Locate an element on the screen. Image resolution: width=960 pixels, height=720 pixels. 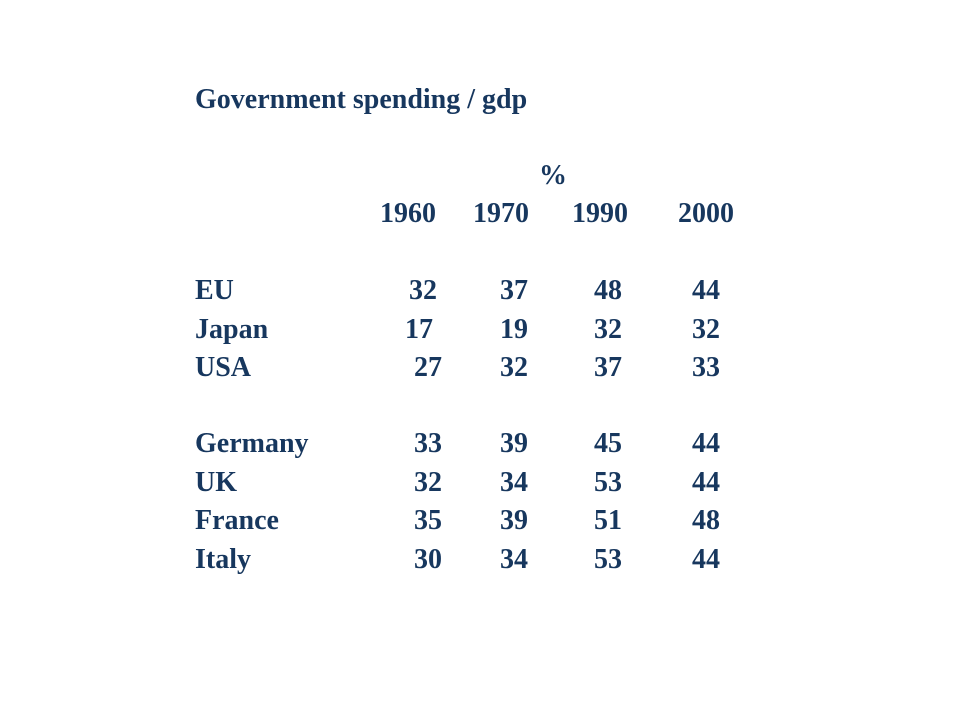
year-header: 1990 is located at coordinates (600, 213).